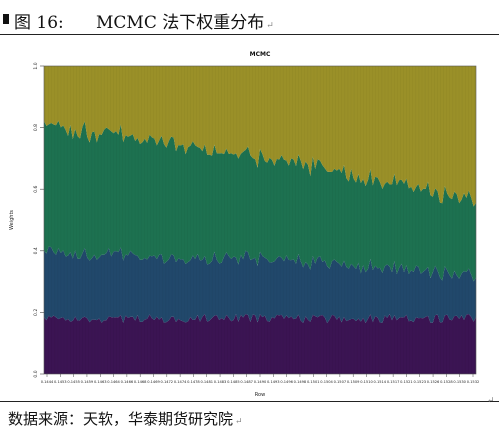 The height and width of the screenshot is (435, 499). I want to click on x-tick-label: 0.1514, so click(380, 382).